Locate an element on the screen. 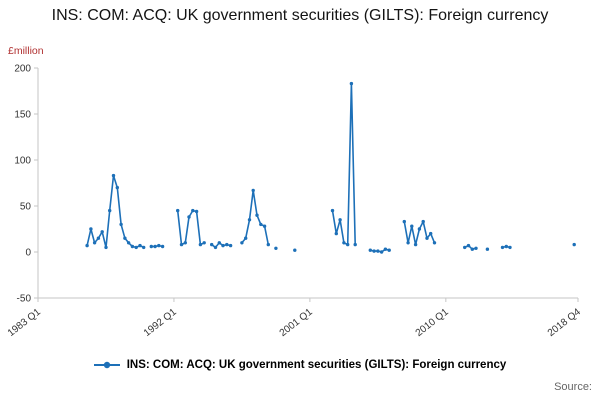  x-axis-tick-label: 2010 Q1 is located at coordinates (432, 322).